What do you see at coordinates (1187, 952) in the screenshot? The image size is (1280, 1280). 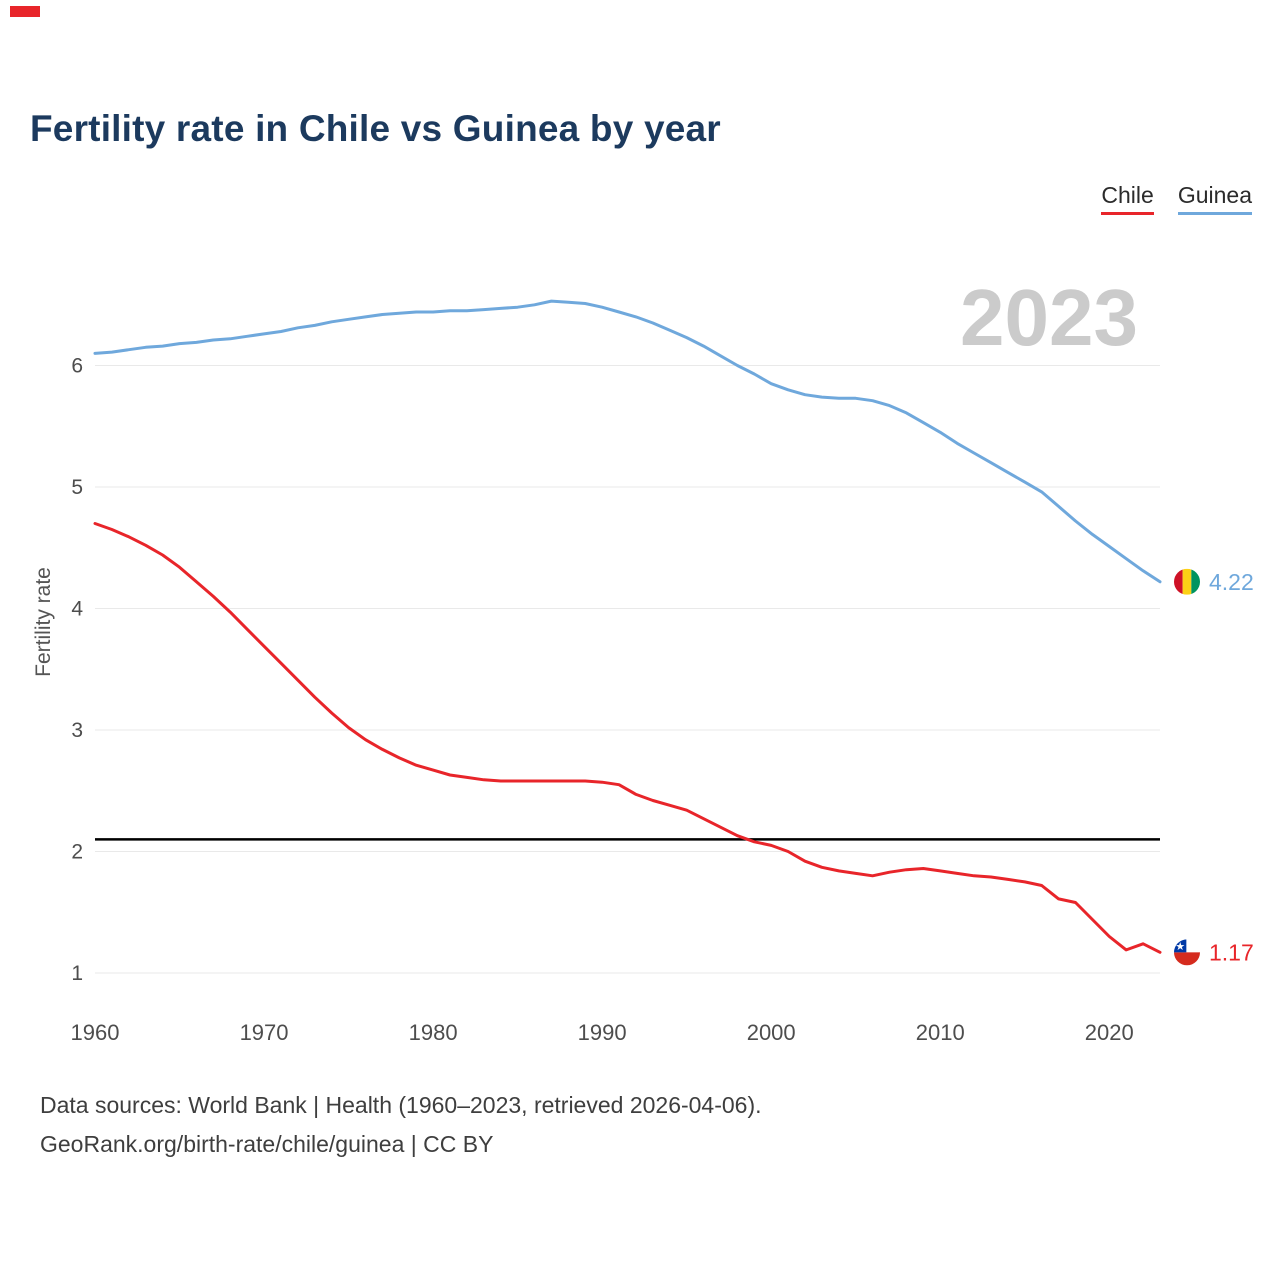 I see `chile-flag-icon: ★` at bounding box center [1187, 952].